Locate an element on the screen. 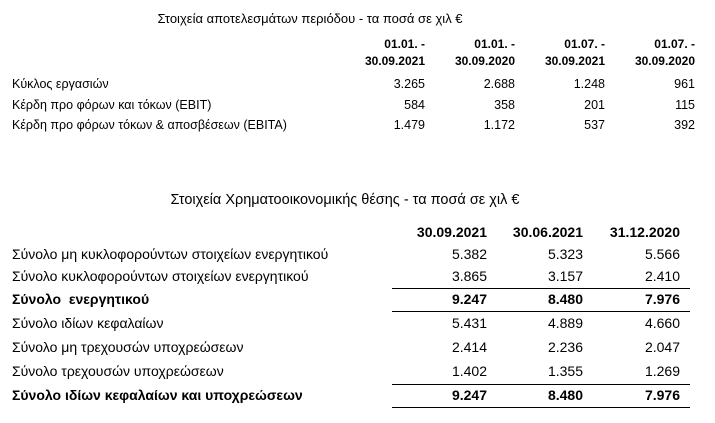 This screenshot has width=715, height=423. cell-value: 2.236 is located at coordinates (565, 347).